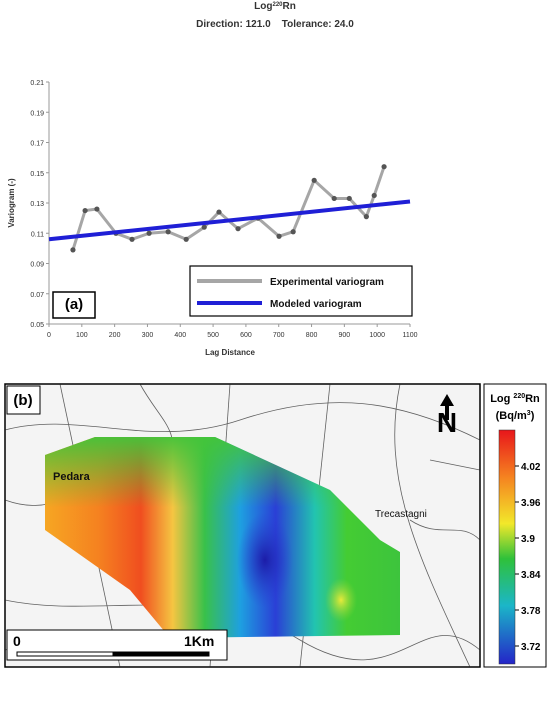  I want to click on y-axis-label: Variogram (-), so click(11, 203).